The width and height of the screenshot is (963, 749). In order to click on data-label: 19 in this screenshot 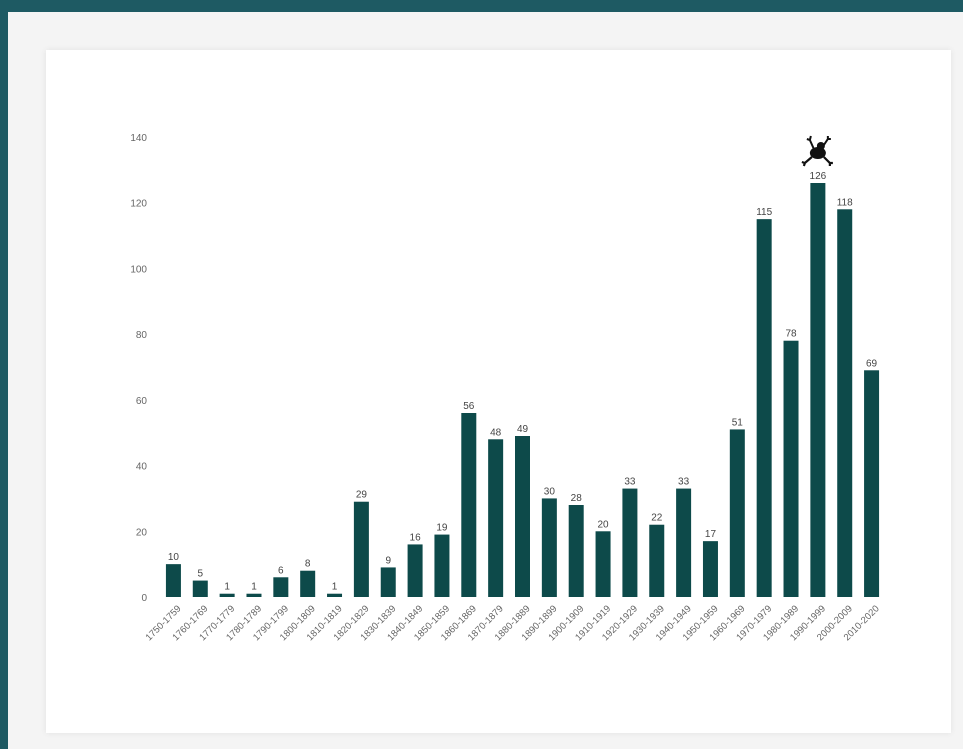, I will do `click(442, 528)`.